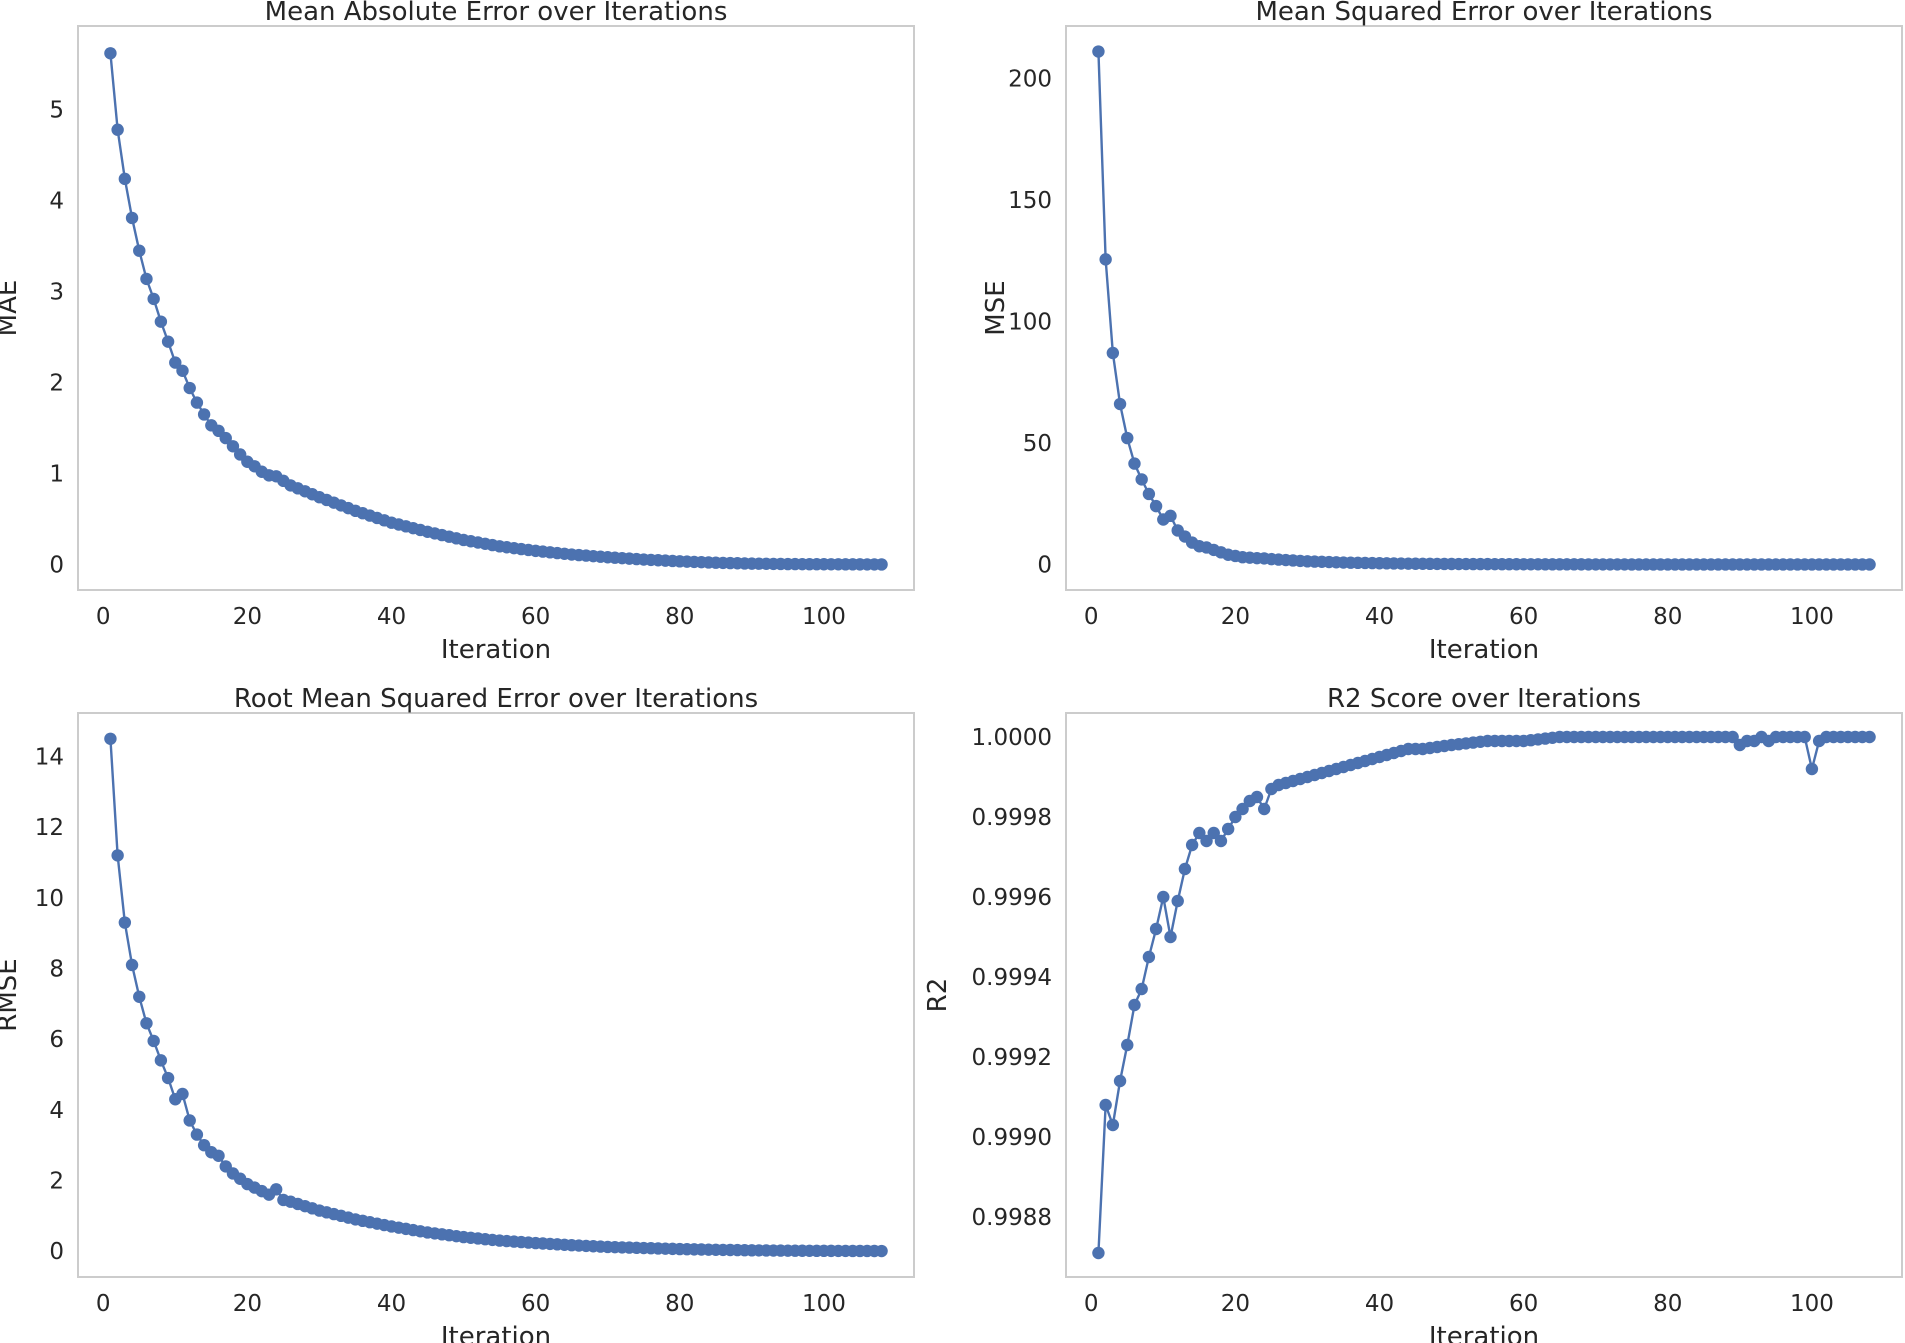  Describe the element at coordinates (535, 1304) in the screenshot. I see `x-tick-label: 60` at that location.